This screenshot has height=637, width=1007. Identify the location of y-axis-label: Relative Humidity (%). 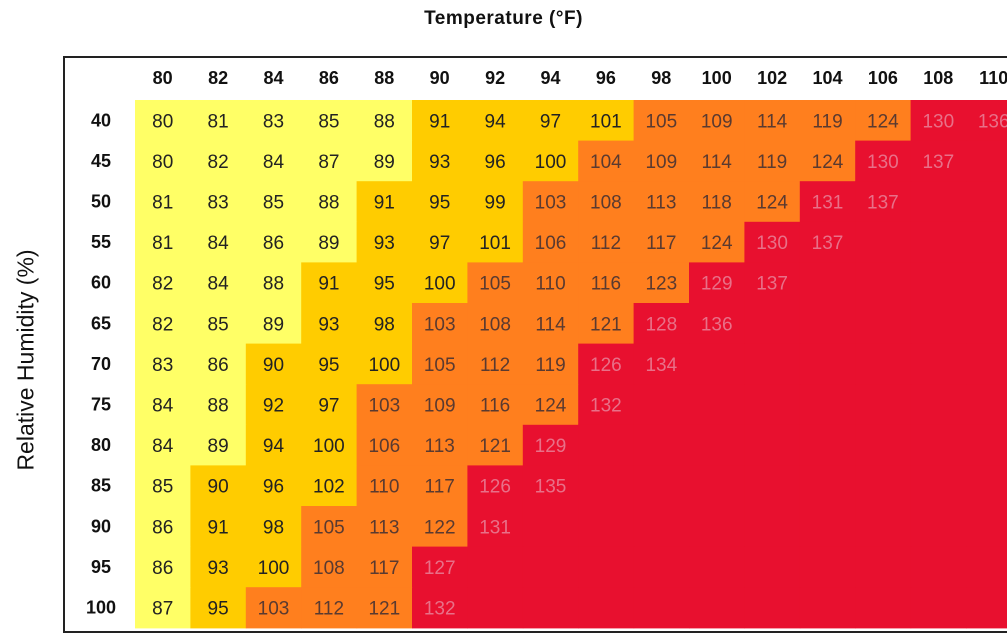
(25, 360).